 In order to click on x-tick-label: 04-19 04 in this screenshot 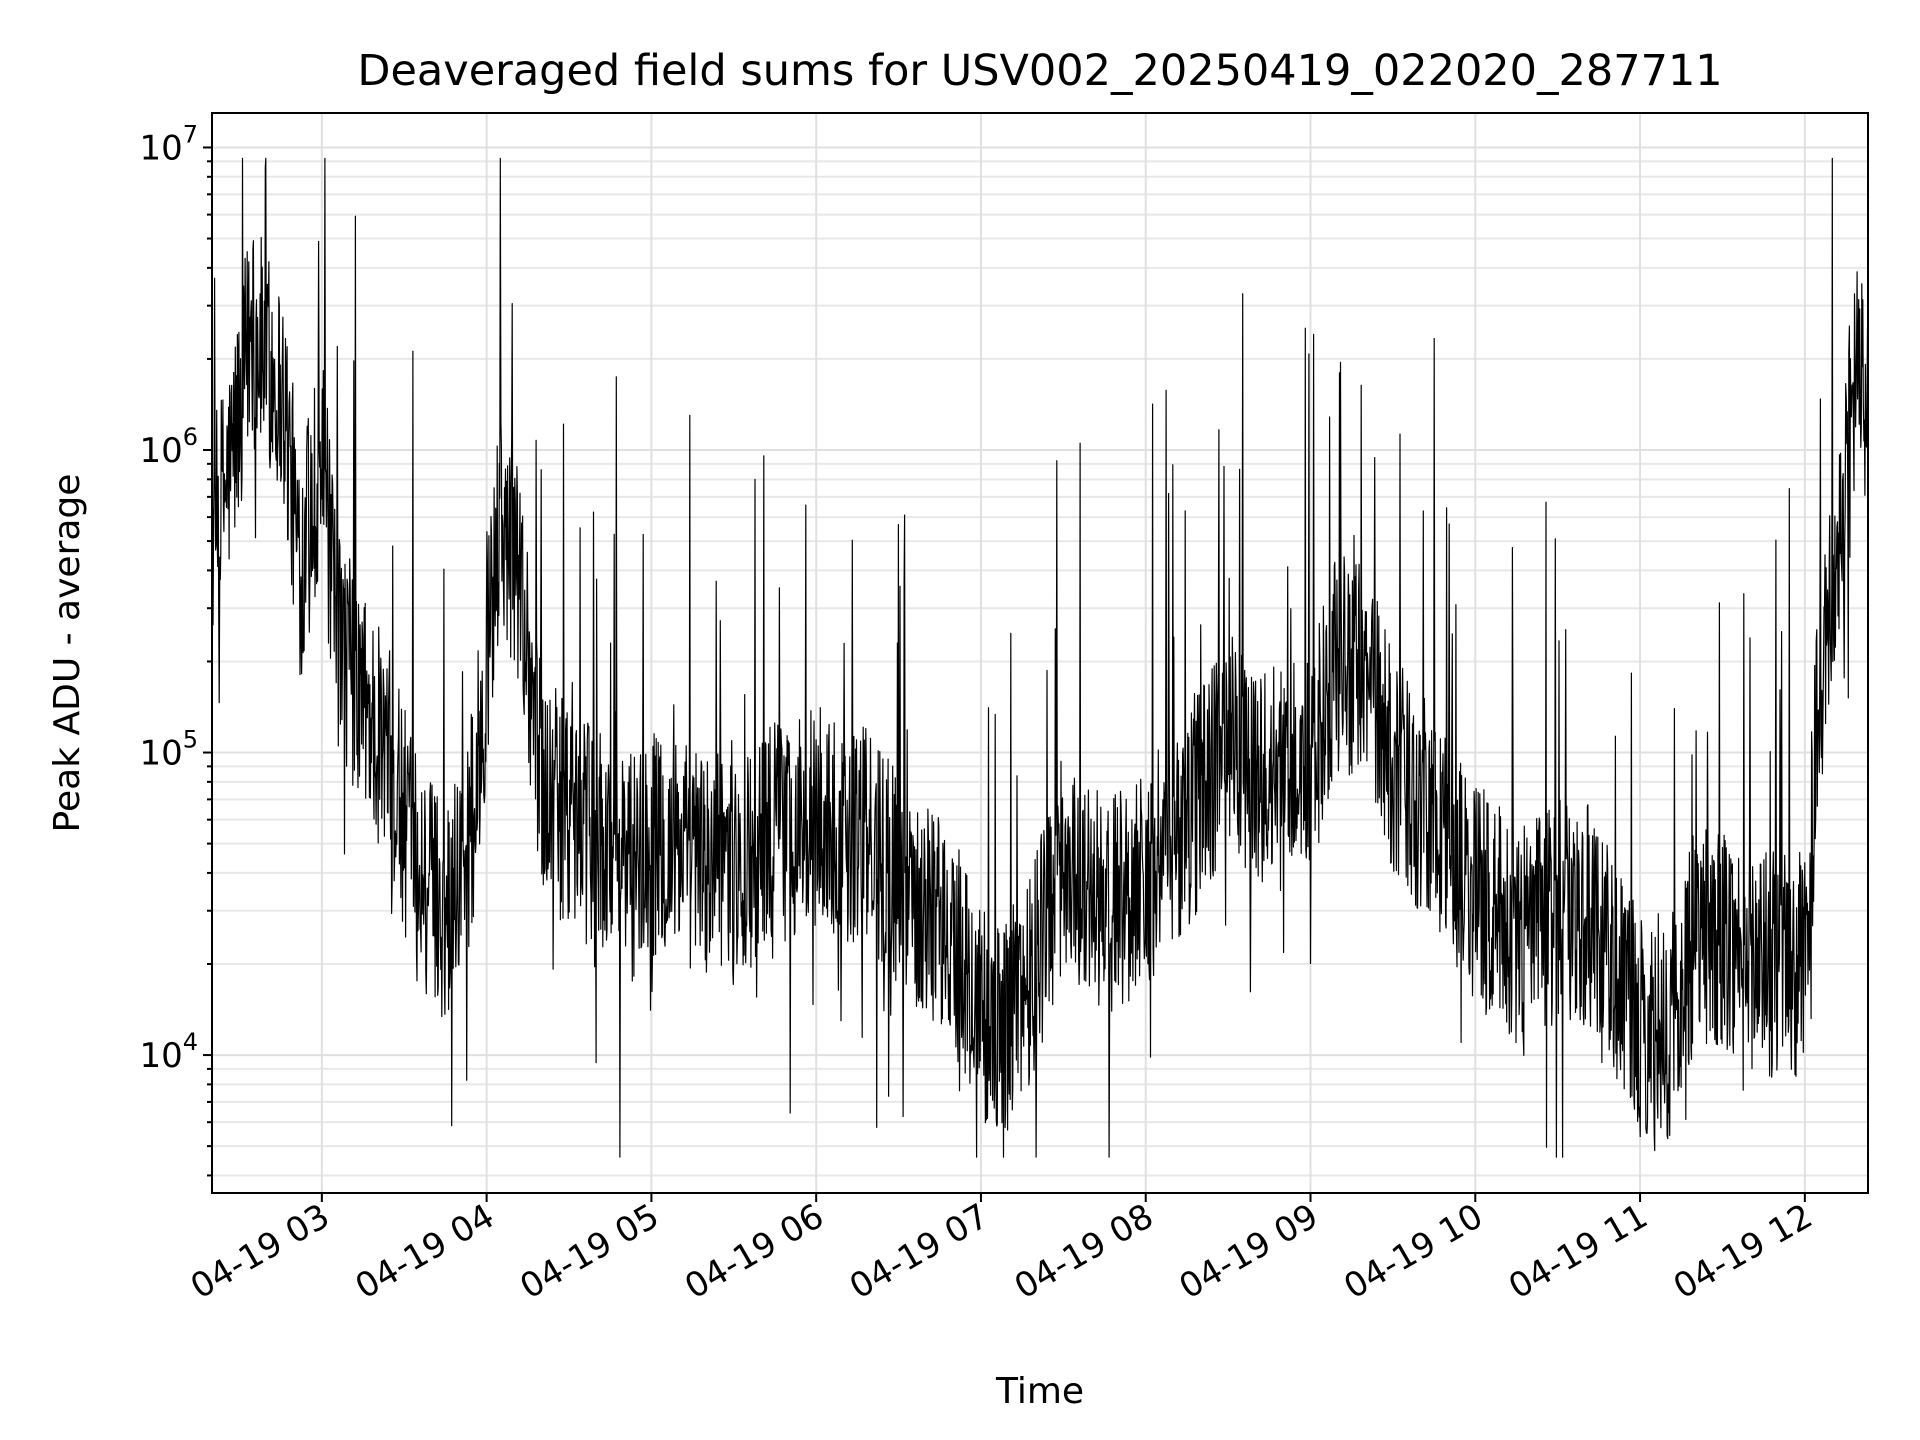, I will do `click(425, 1251)`.